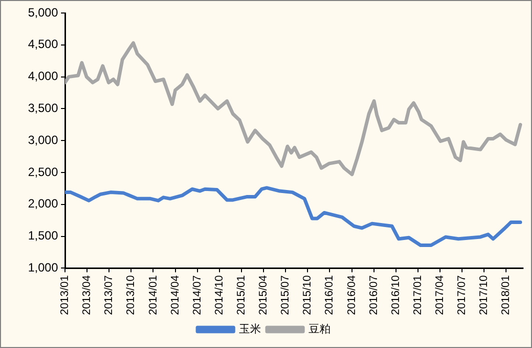  I want to click on x-tick-label: 2015/01, so click(241, 295).